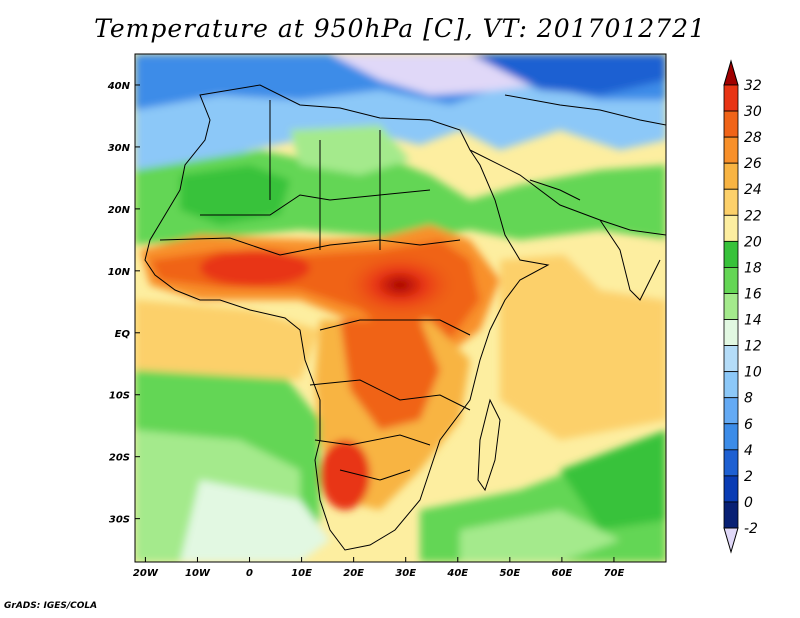 The image size is (800, 618). I want to click on lon-tick-label: 20W, so click(146, 573).